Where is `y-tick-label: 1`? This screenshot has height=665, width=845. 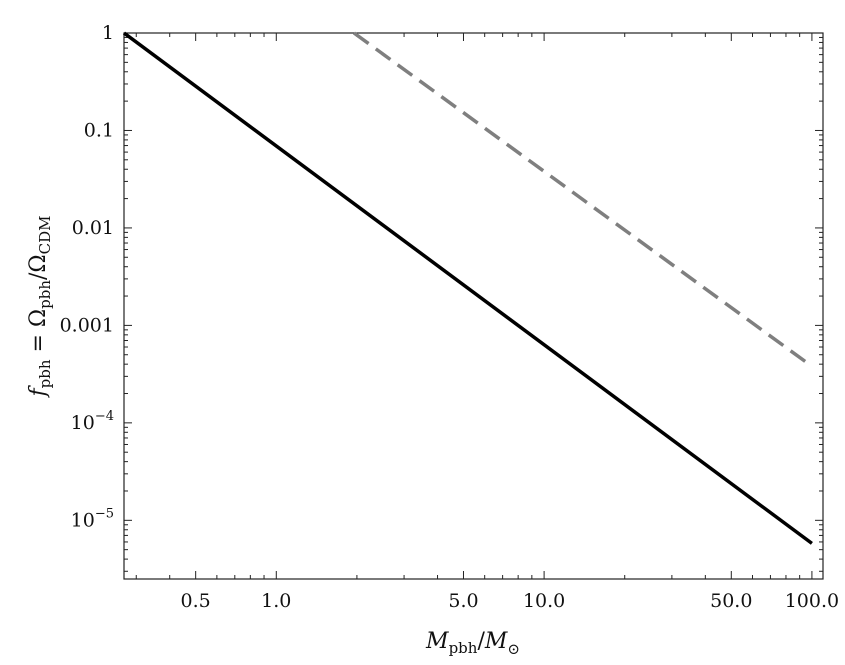 y-tick-label: 1 is located at coordinates (108, 33).